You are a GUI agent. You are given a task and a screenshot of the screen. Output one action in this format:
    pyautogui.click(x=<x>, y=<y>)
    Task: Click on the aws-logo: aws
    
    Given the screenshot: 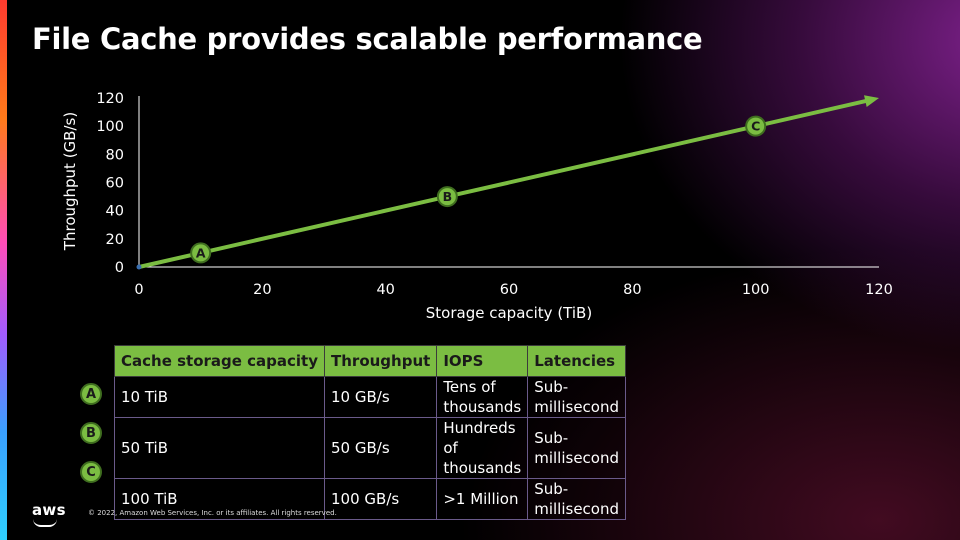 What is the action you would take?
    pyautogui.click(x=49, y=510)
    